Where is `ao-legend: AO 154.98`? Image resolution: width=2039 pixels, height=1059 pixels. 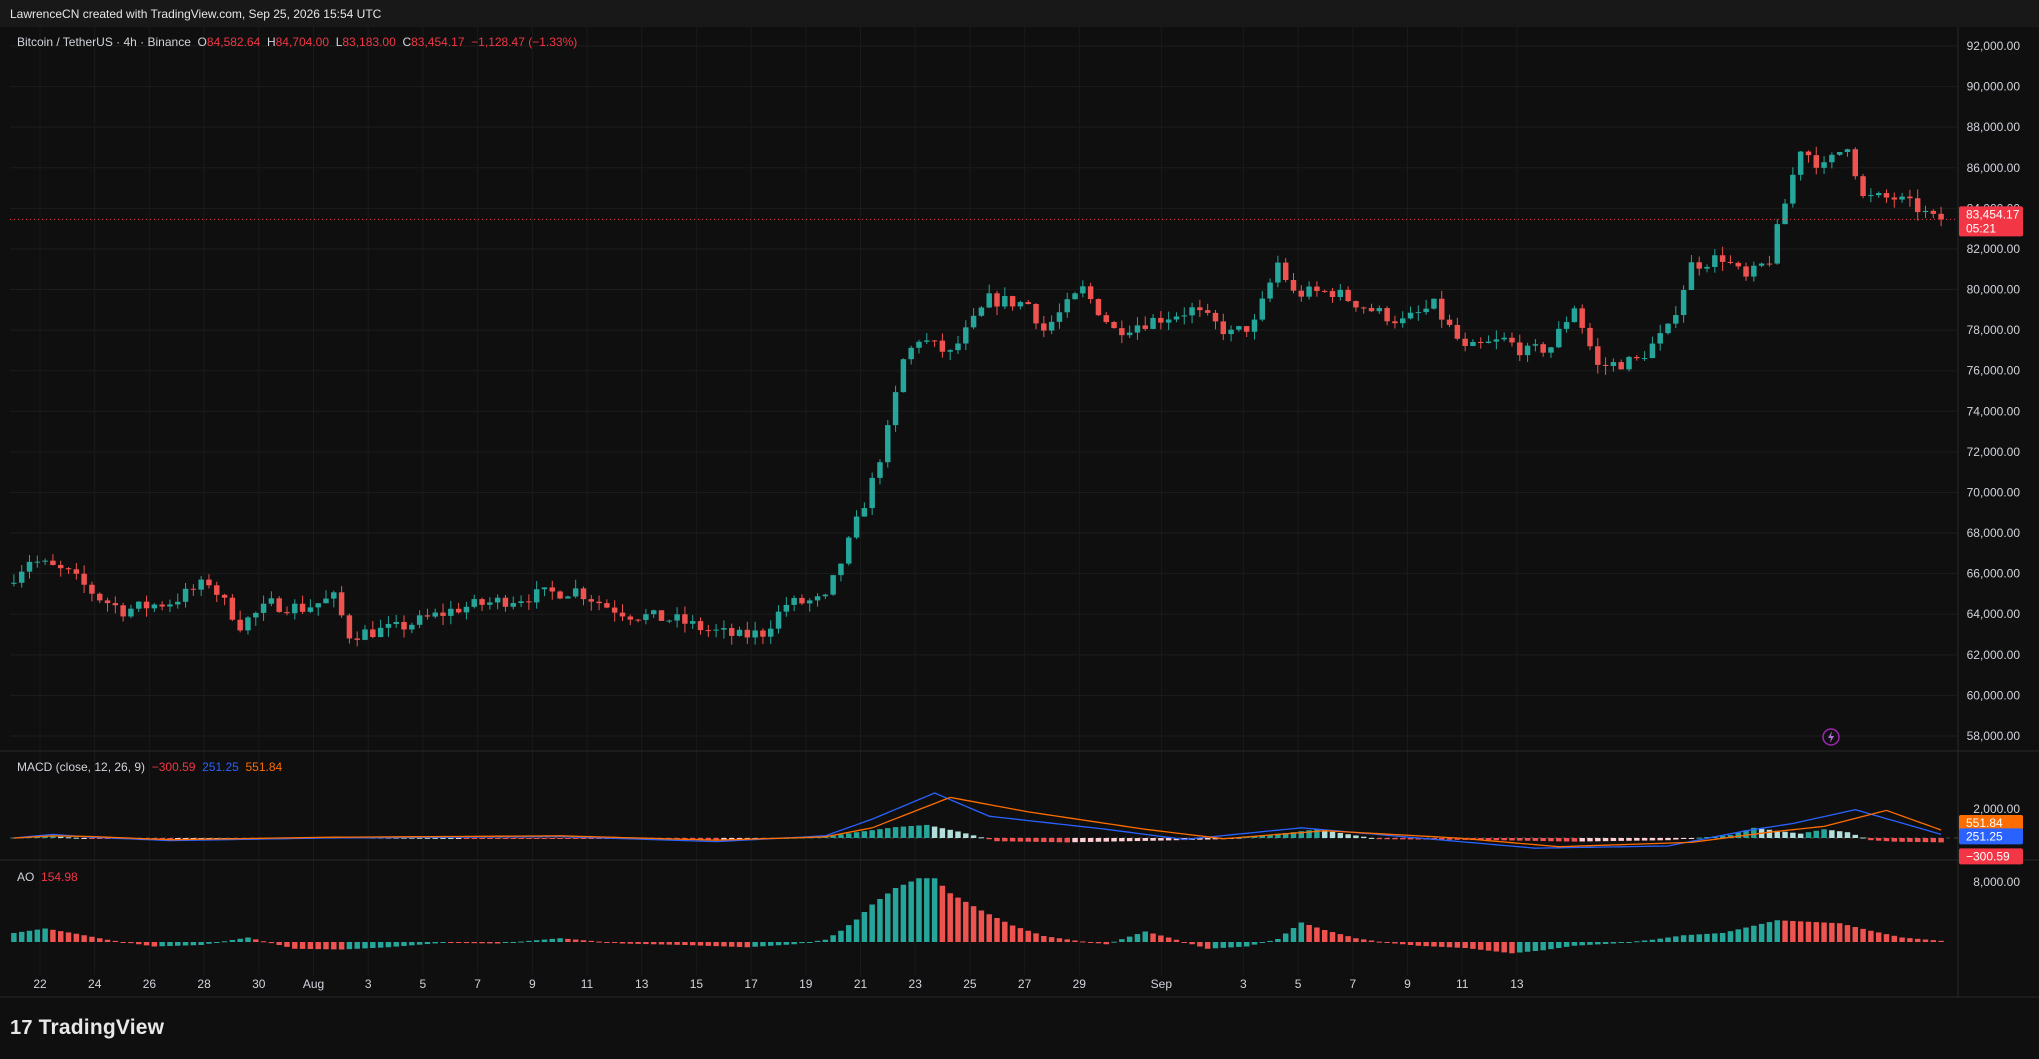 ao-legend: AO 154.98 is located at coordinates (47, 877).